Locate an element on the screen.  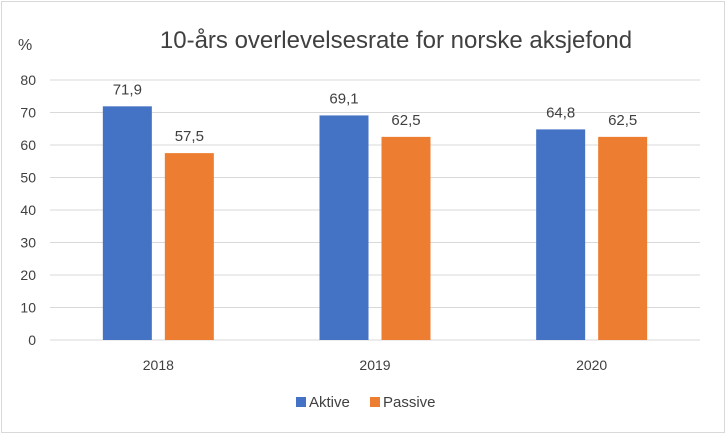
data-labels: 71,9 57,5 69,1 62,5 64,8 62,5 is located at coordinates (375, 113).